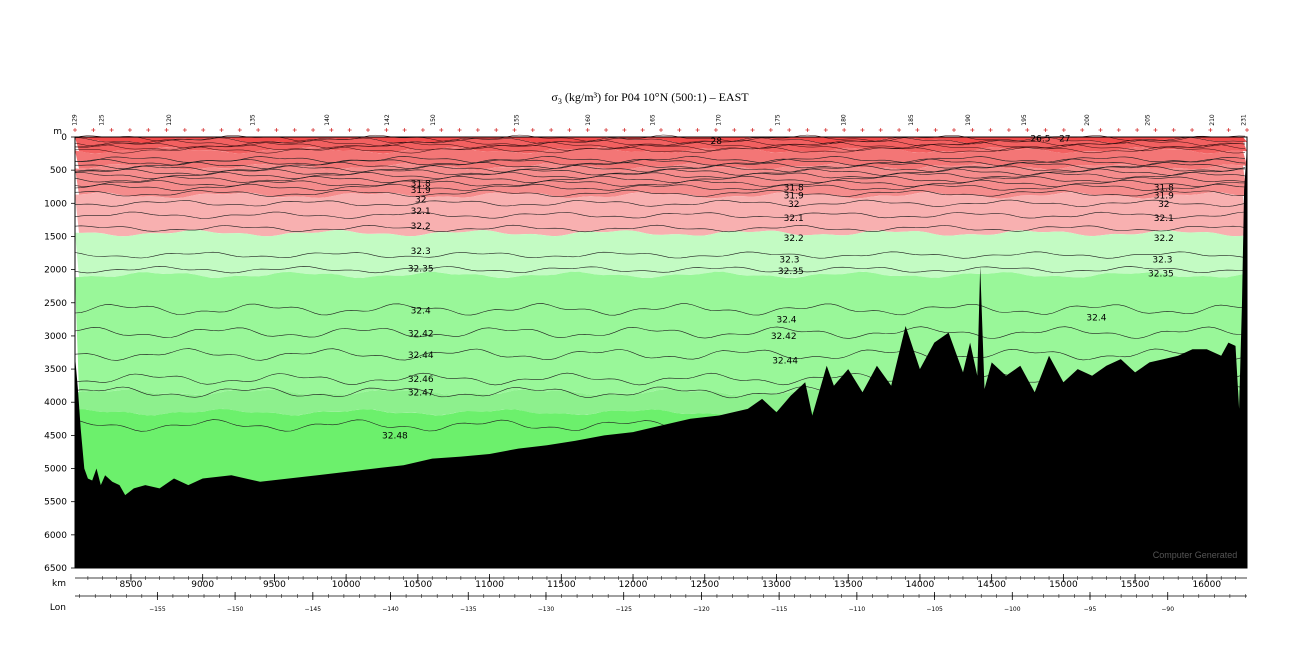  Describe the element at coordinates (1064, 139) in the screenshot. I see `contour-label: 27` at that location.